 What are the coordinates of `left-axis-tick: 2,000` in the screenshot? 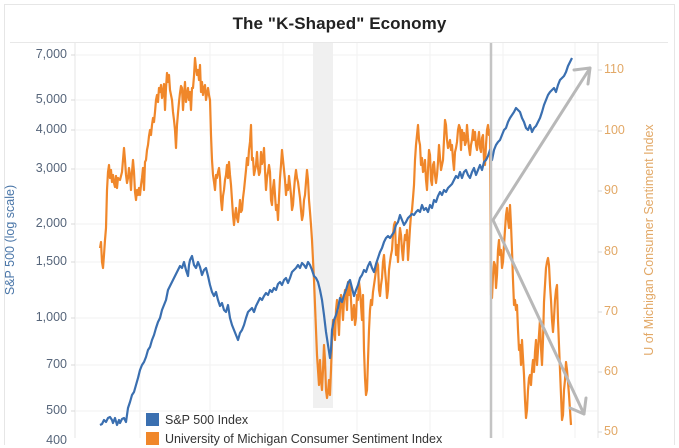 It's located at (51, 223).